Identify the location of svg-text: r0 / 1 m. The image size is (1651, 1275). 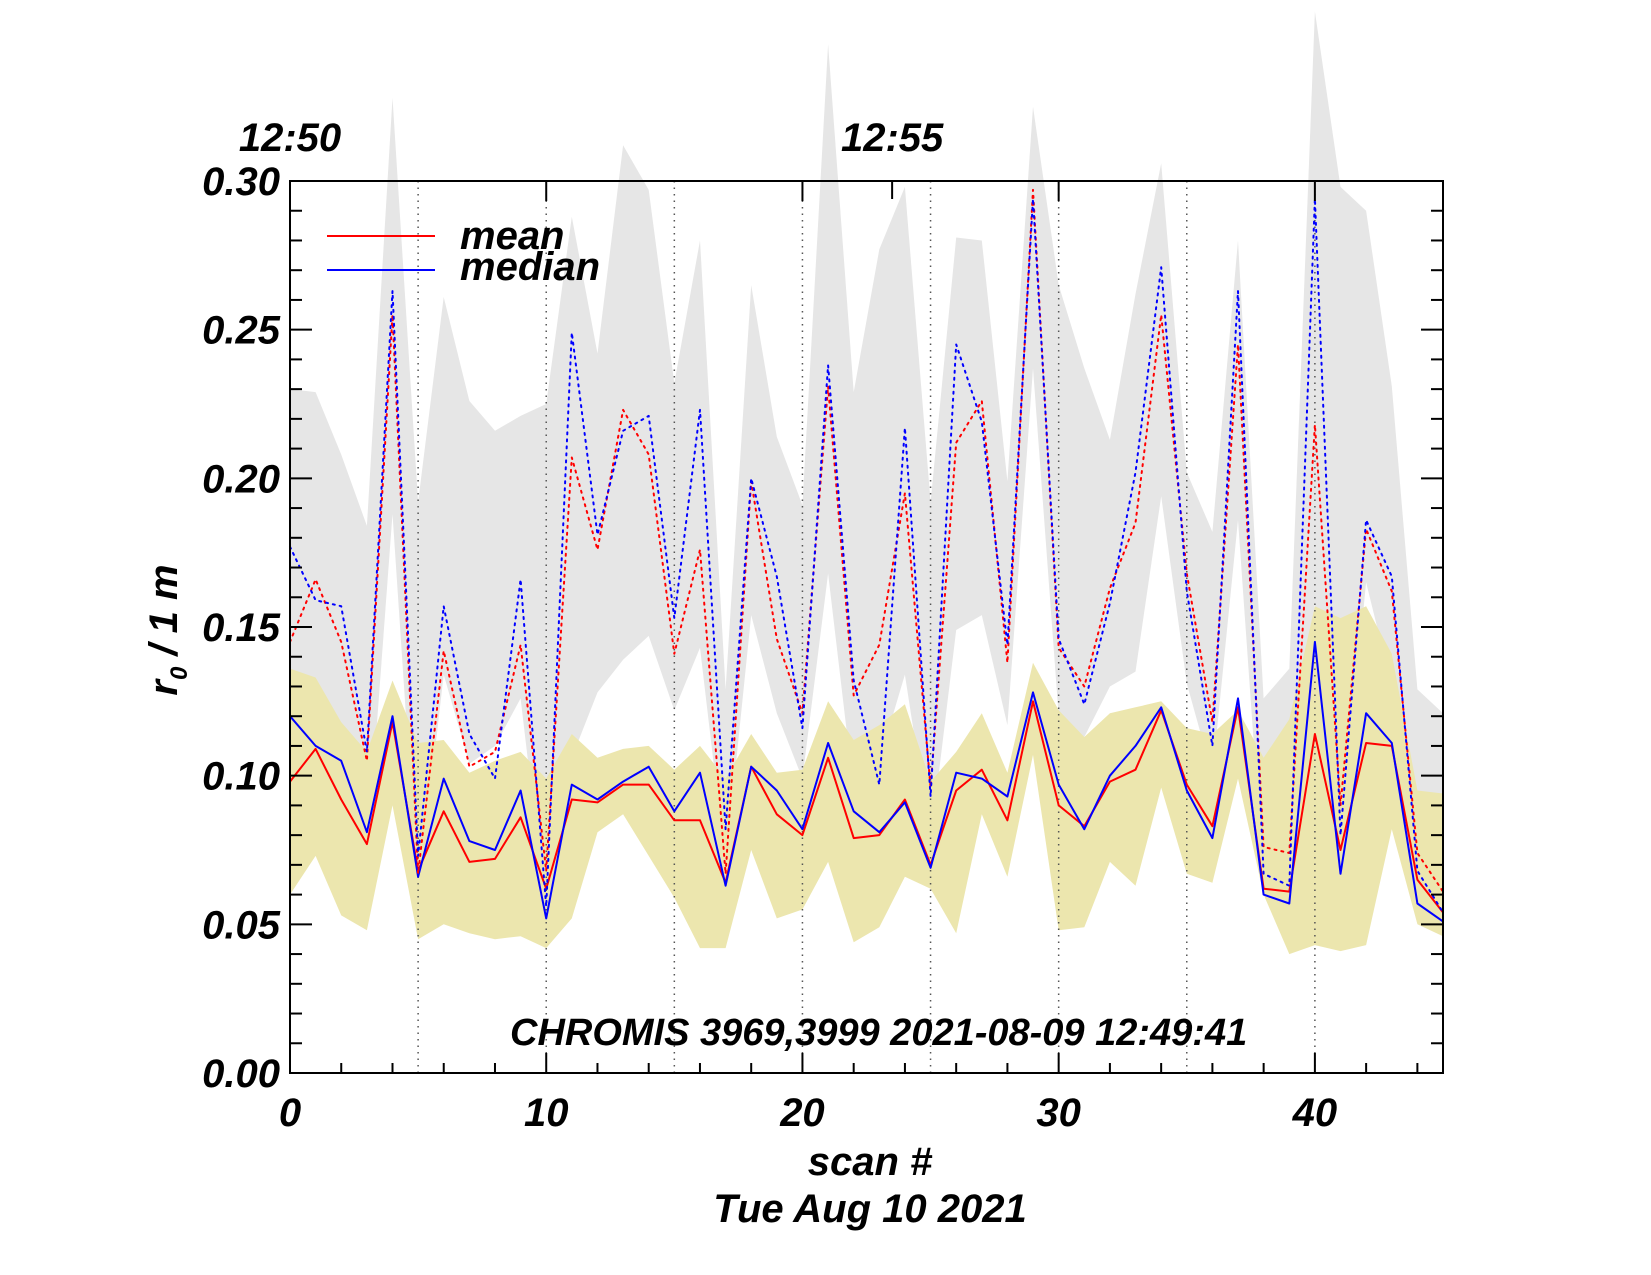
(167, 629).